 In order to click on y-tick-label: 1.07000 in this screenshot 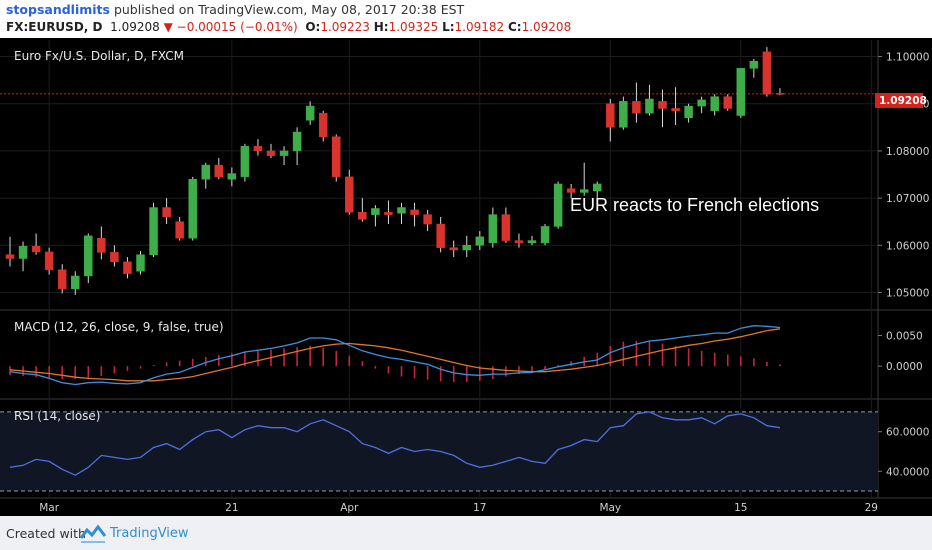, I will do `click(907, 199)`.